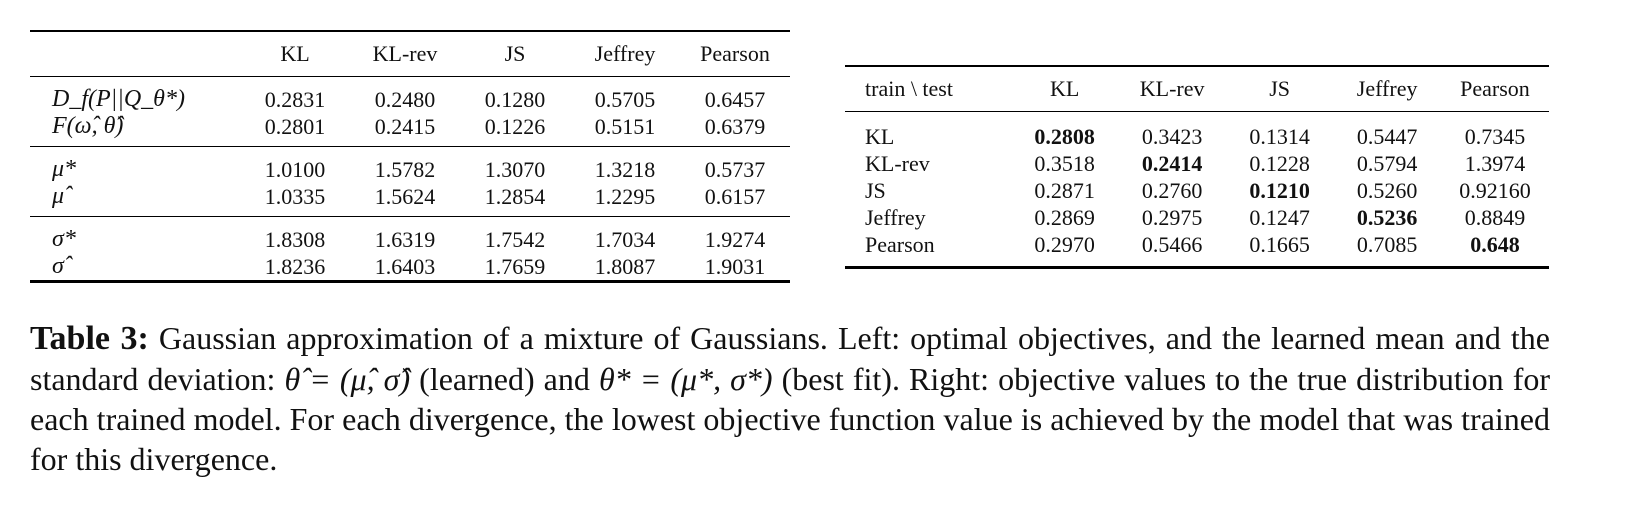 The image size is (1636, 514). Describe the element at coordinates (515, 196) in the screenshot. I see `table-cell: 1.2854` at that location.